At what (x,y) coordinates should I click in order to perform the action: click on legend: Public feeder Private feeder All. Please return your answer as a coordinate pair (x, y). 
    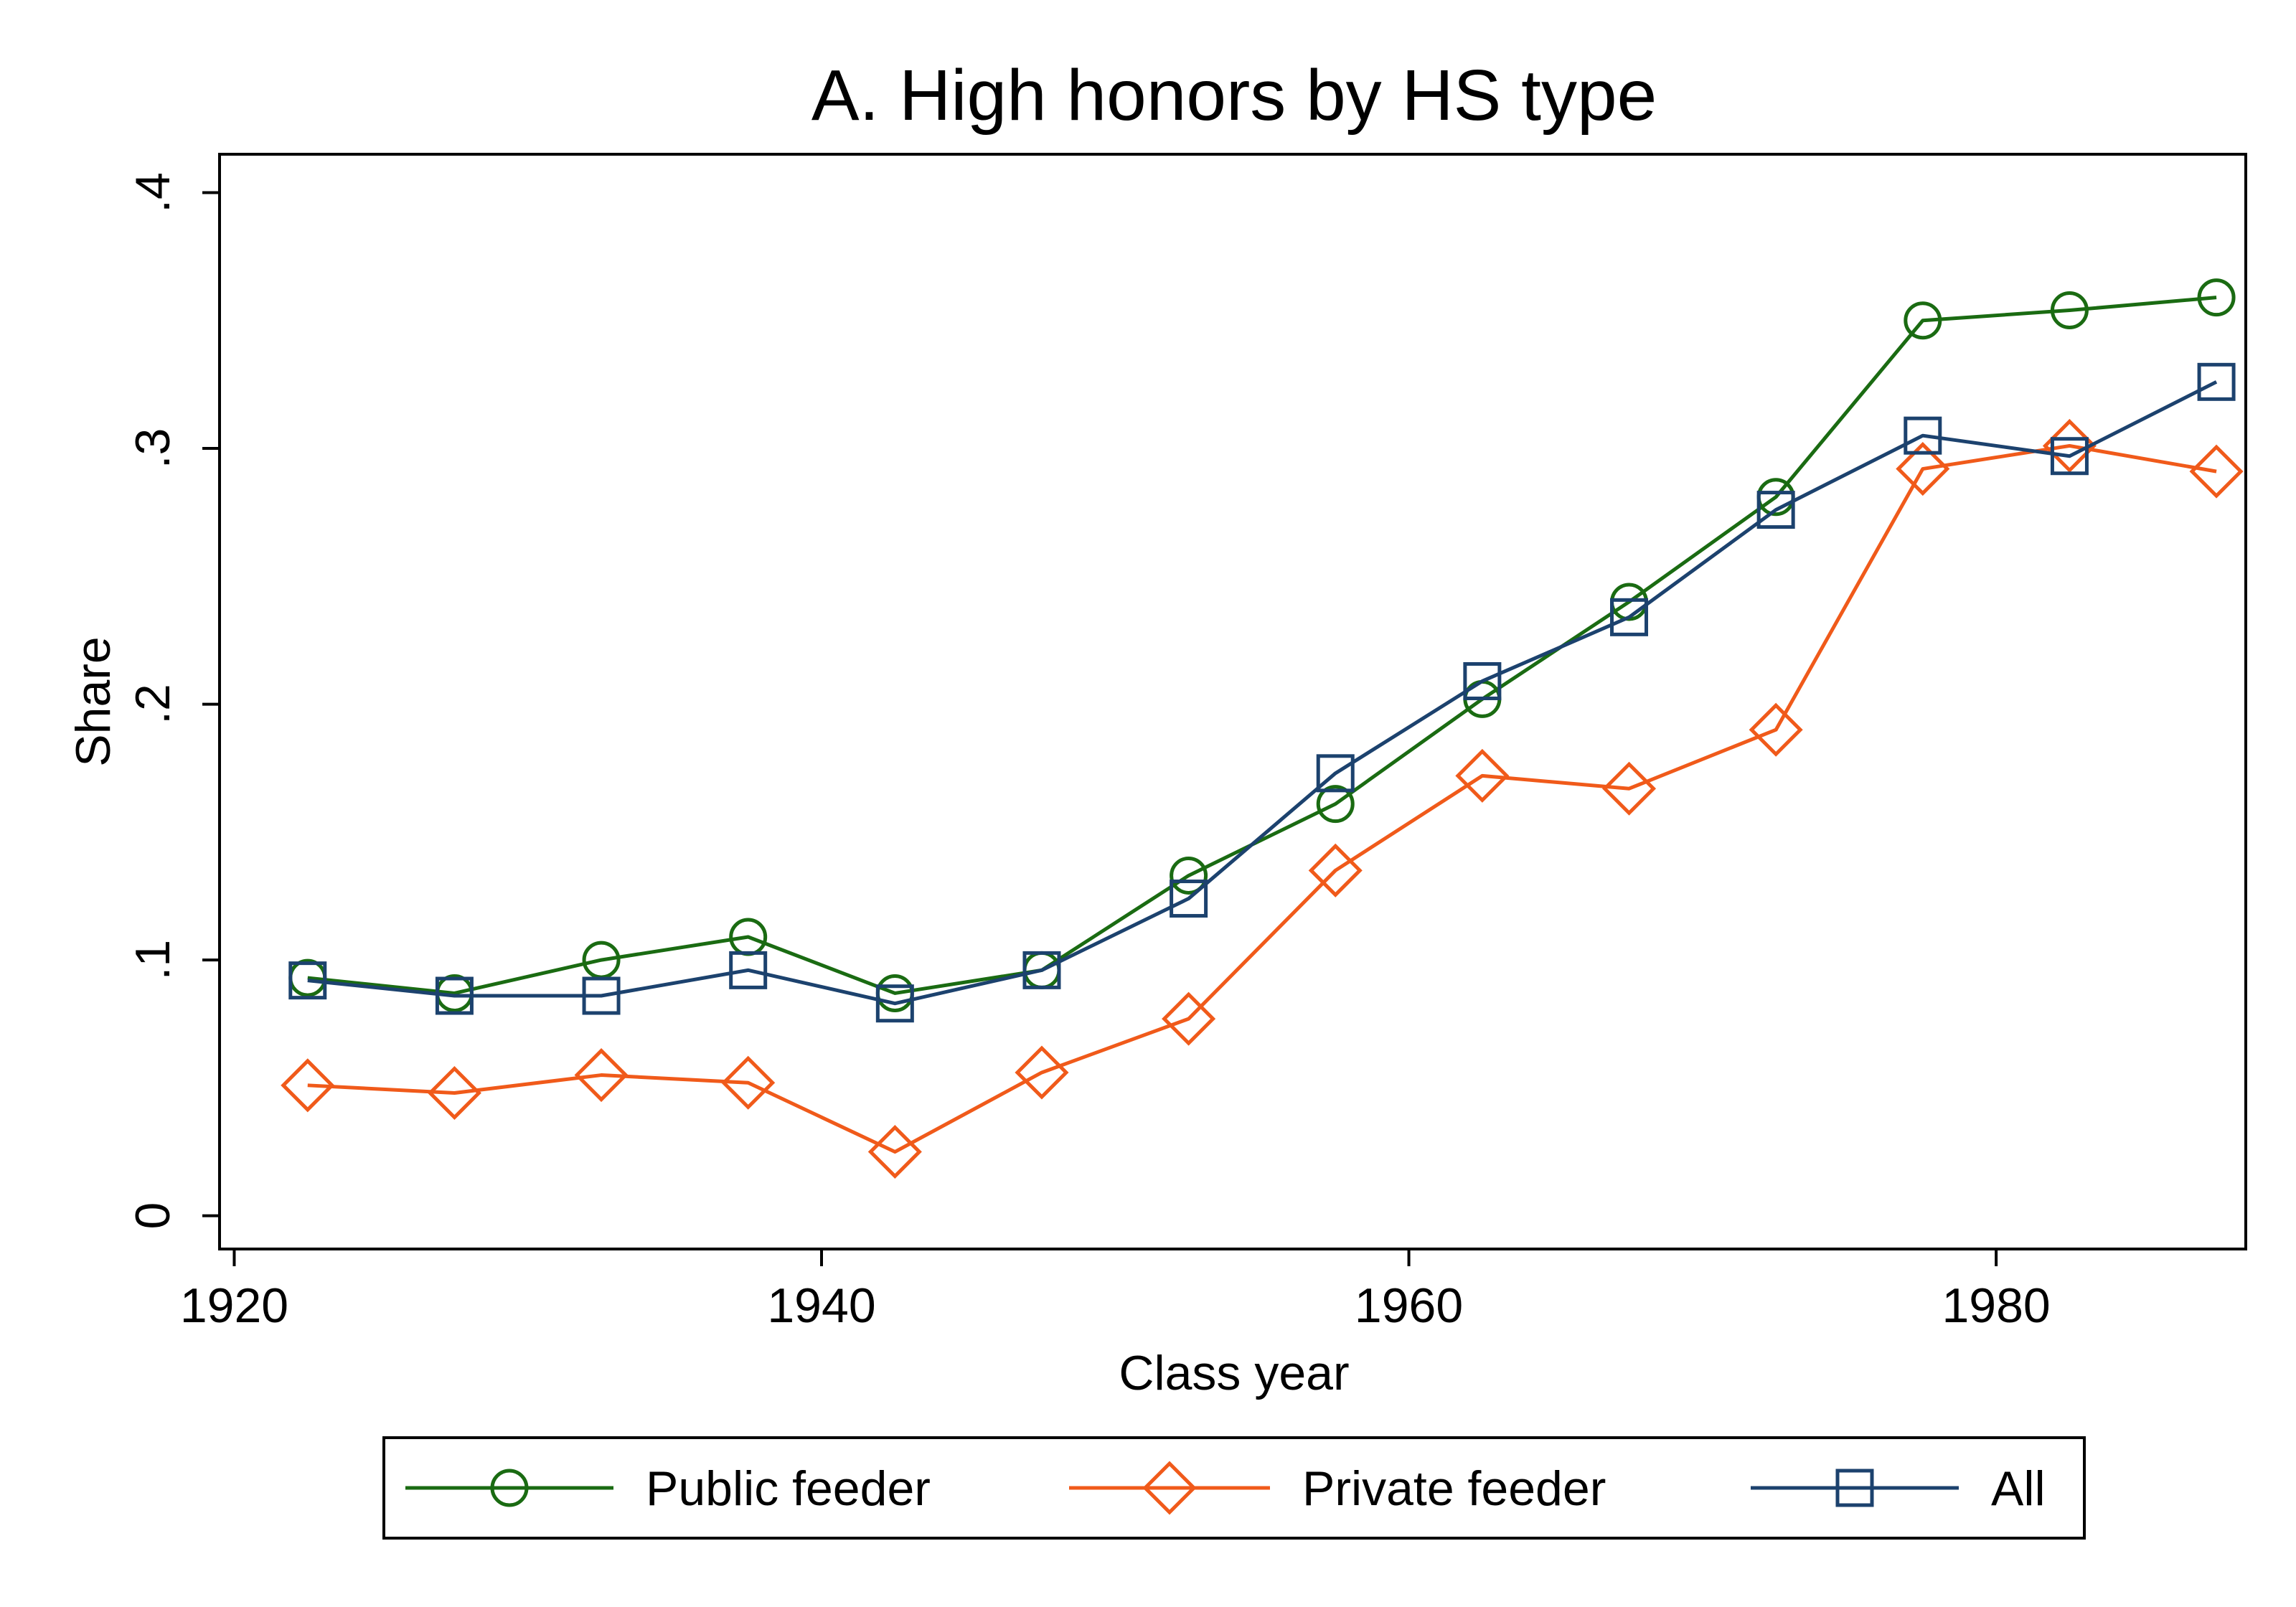
    Looking at the image, I should click on (1234, 1488).